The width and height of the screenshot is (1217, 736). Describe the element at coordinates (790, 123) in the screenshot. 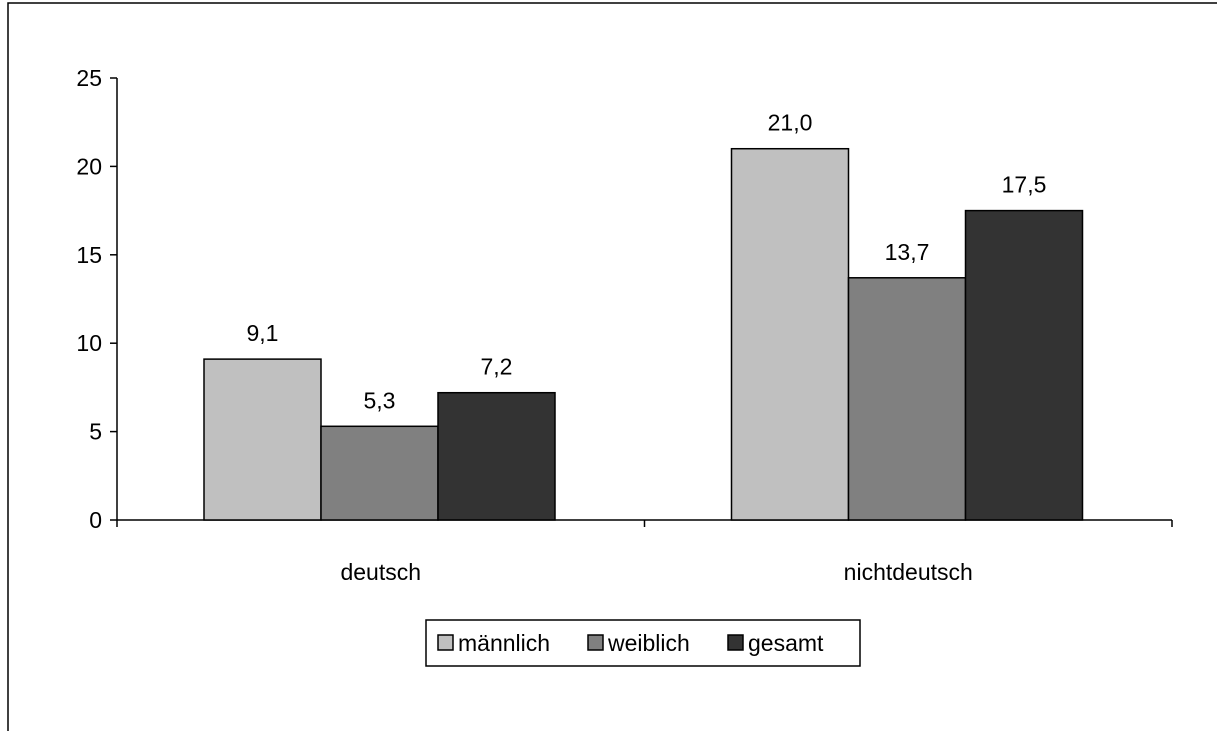

I see `data-label: 21,0` at that location.